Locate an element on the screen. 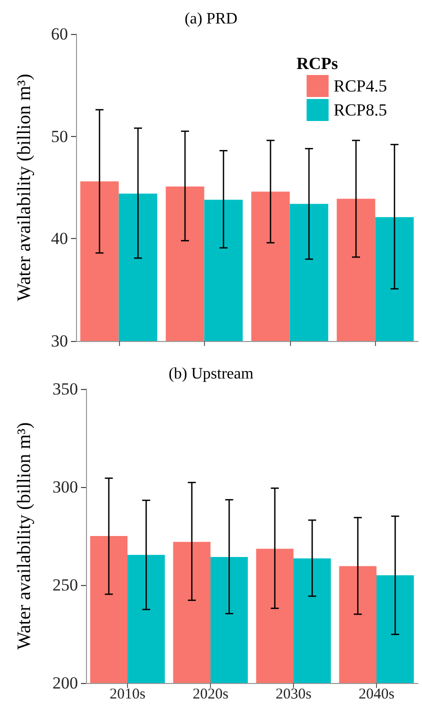 Image resolution: width=422 pixels, height=713 pixels. y-tick-label: 30 is located at coordinates (59, 341).